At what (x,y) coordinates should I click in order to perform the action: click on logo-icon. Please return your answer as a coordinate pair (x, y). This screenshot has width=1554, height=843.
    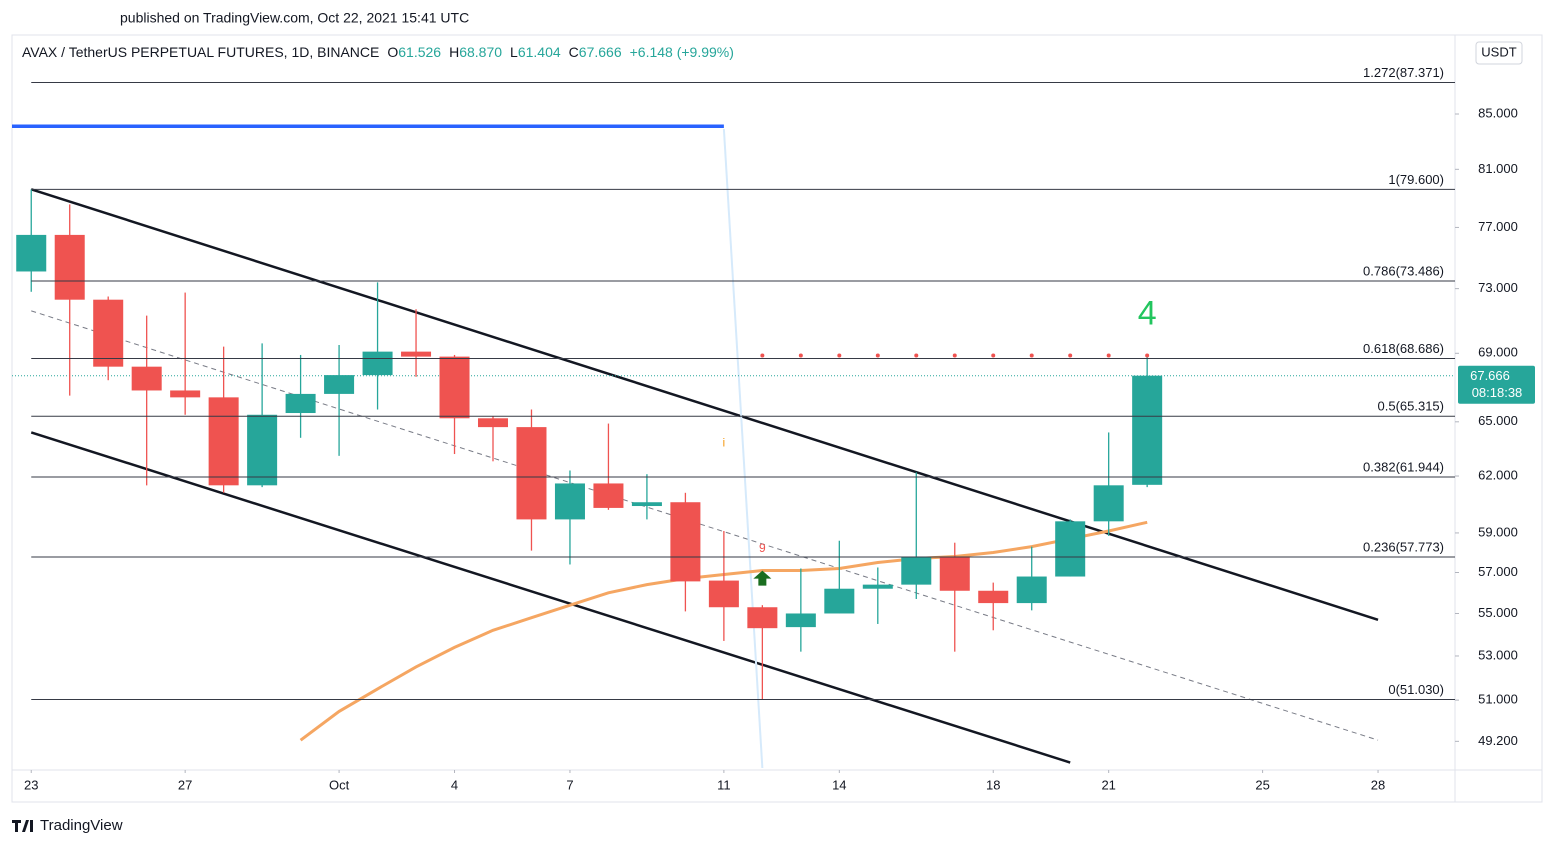
    Looking at the image, I should click on (22, 826).